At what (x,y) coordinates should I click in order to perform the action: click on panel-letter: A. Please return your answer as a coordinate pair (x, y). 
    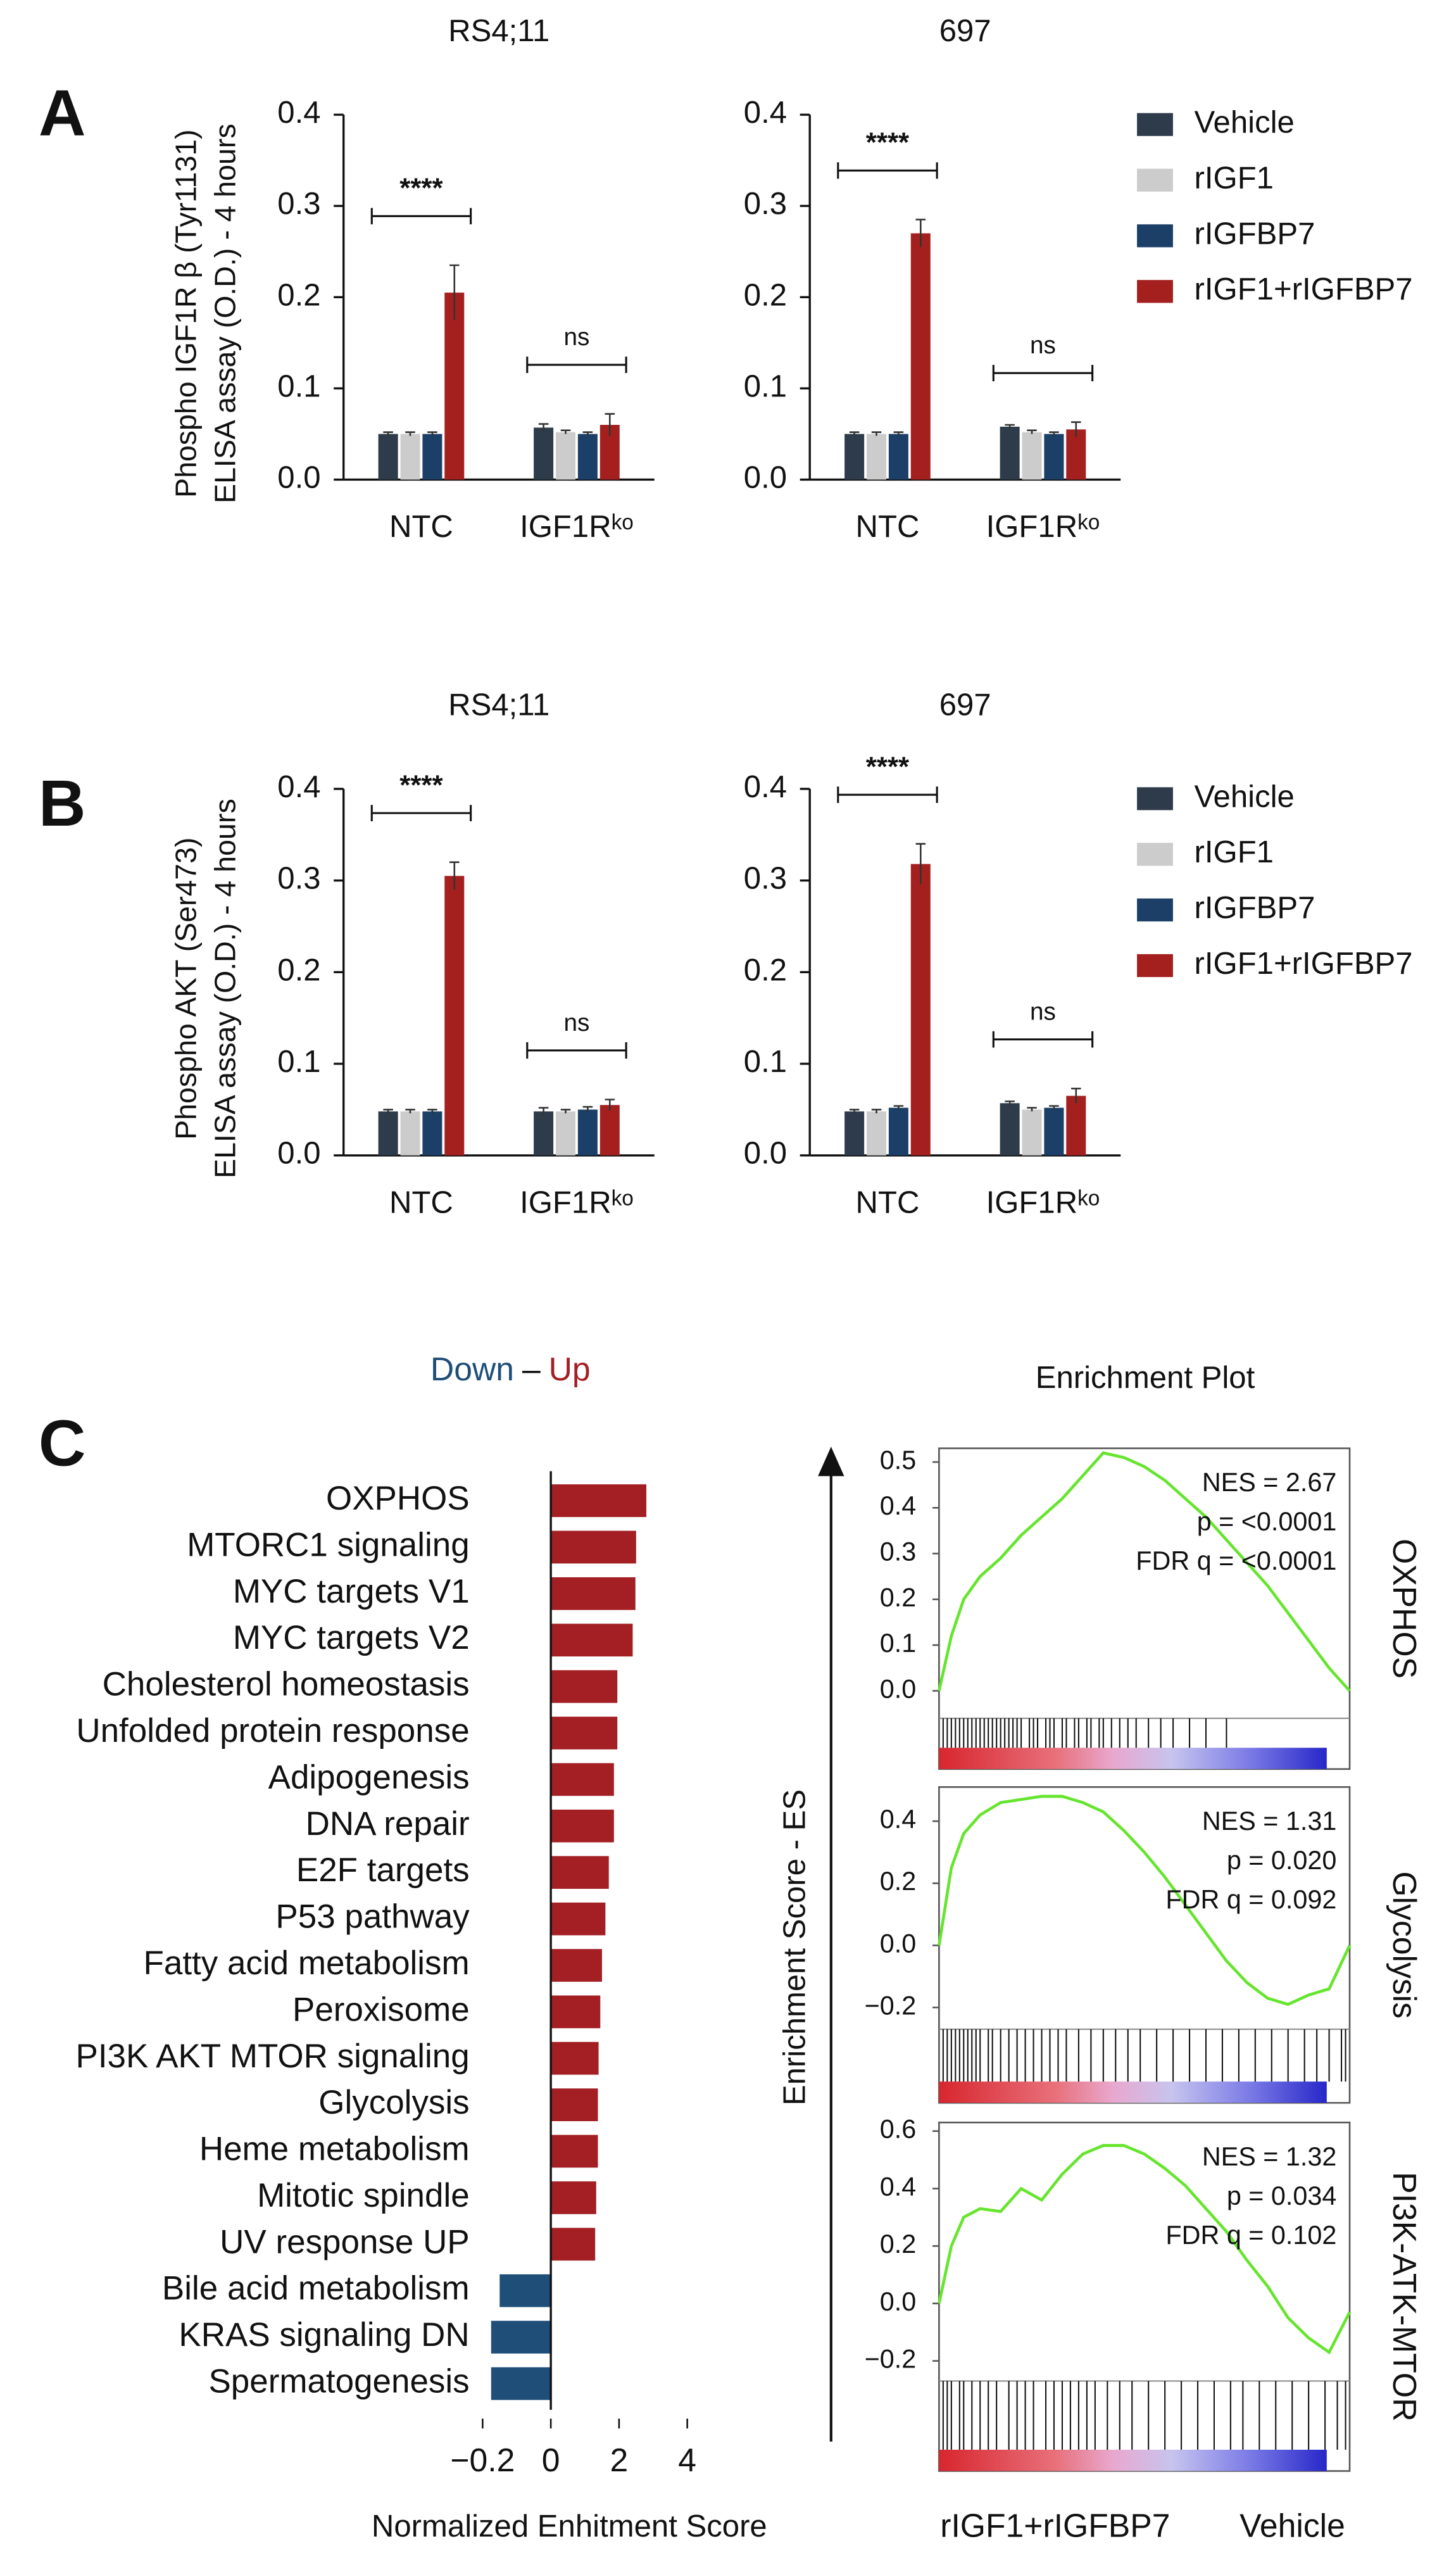
    Looking at the image, I should click on (63, 112).